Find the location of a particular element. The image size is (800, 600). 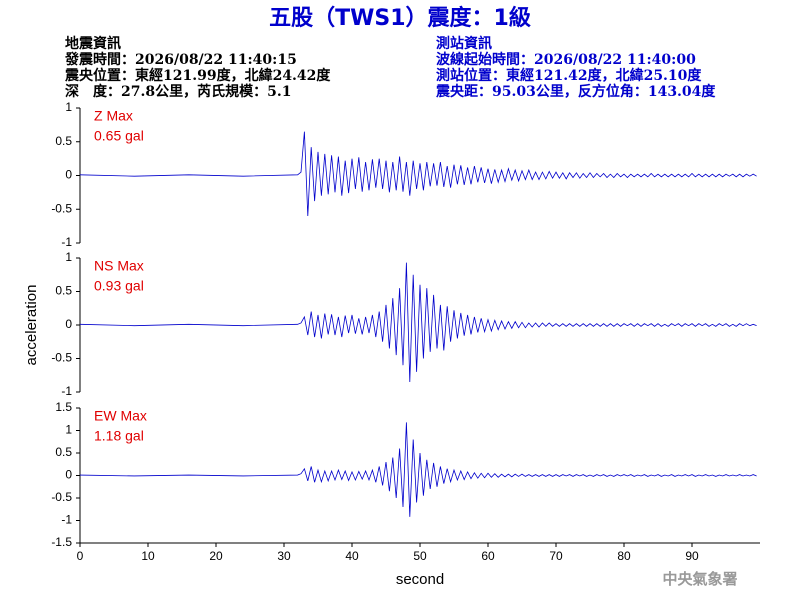

info-line: 測站位置：東經121.42度，北緯25.10度 is located at coordinates (569, 75).